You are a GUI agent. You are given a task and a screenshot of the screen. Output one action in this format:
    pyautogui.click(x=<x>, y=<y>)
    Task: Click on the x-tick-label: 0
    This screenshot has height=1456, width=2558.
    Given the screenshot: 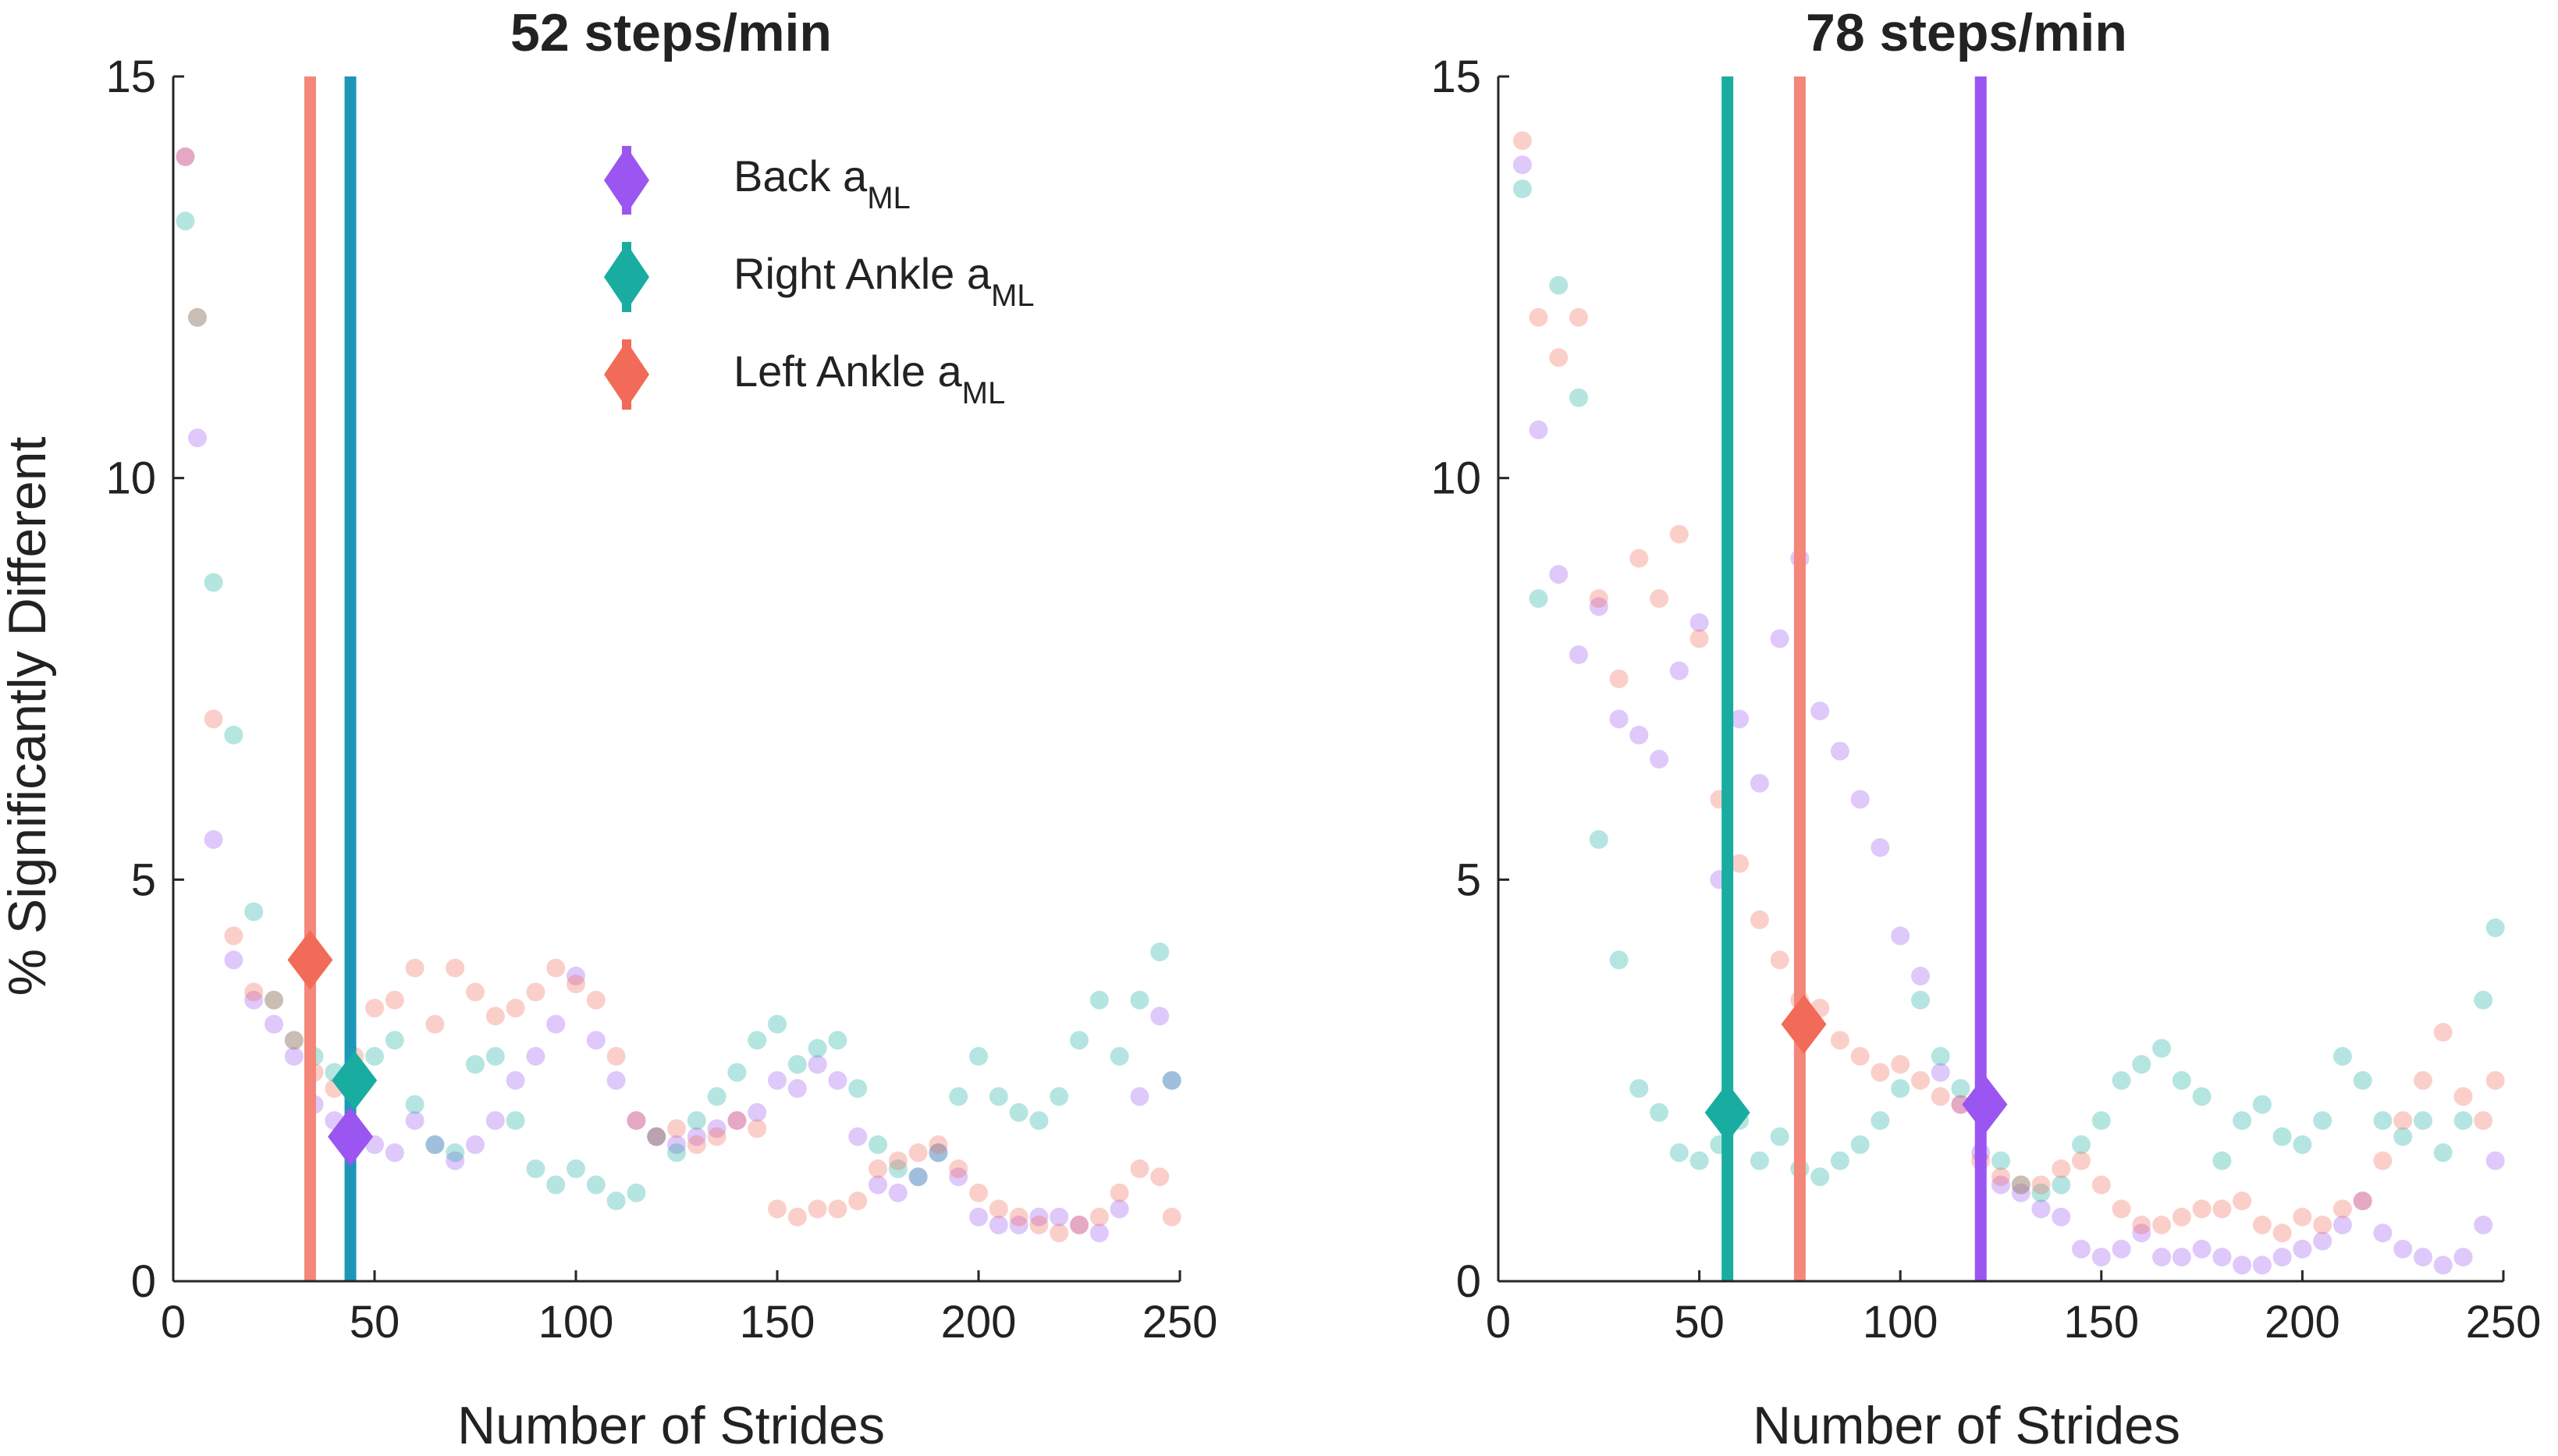 What is the action you would take?
    pyautogui.click(x=173, y=1323)
    